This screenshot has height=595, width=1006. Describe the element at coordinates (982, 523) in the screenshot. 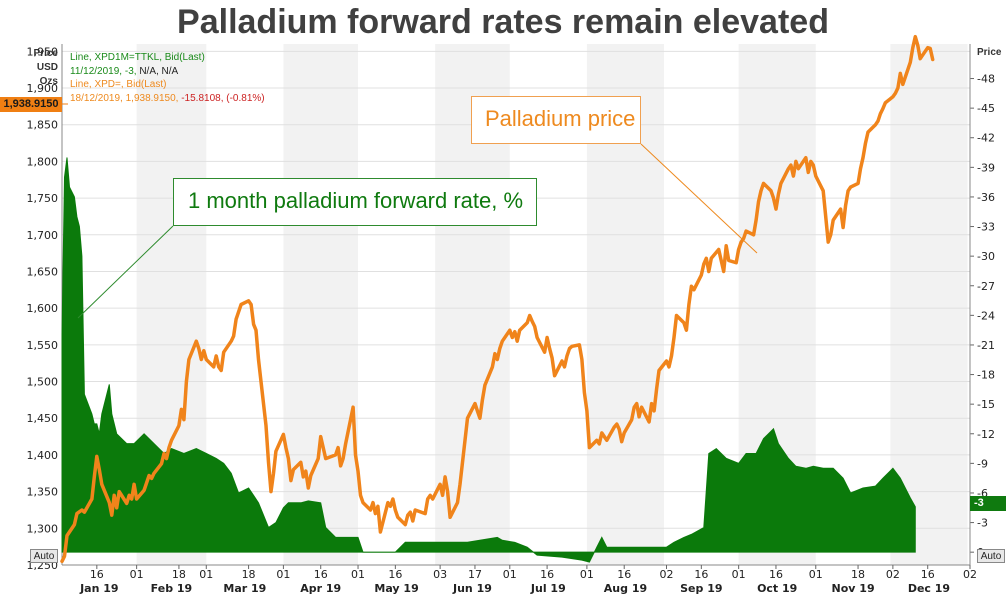

I see `right-tick-label: -3` at that location.